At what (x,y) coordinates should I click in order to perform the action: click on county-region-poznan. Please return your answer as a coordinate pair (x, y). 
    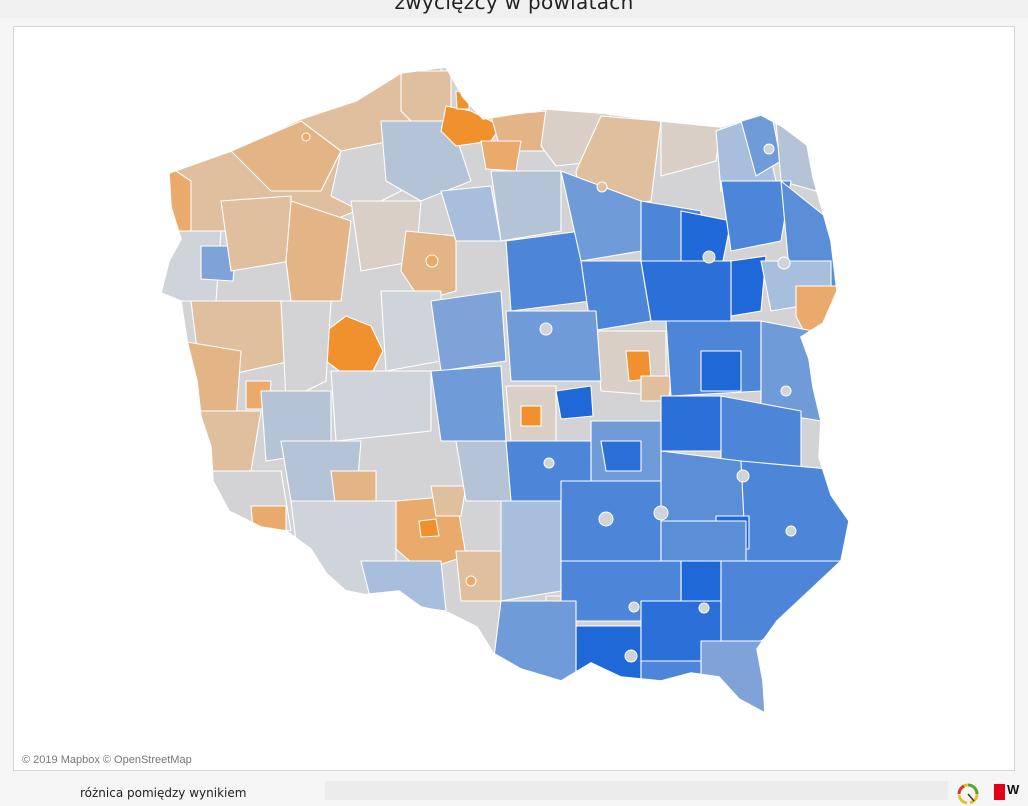
    Looking at the image, I should click on (354, 346).